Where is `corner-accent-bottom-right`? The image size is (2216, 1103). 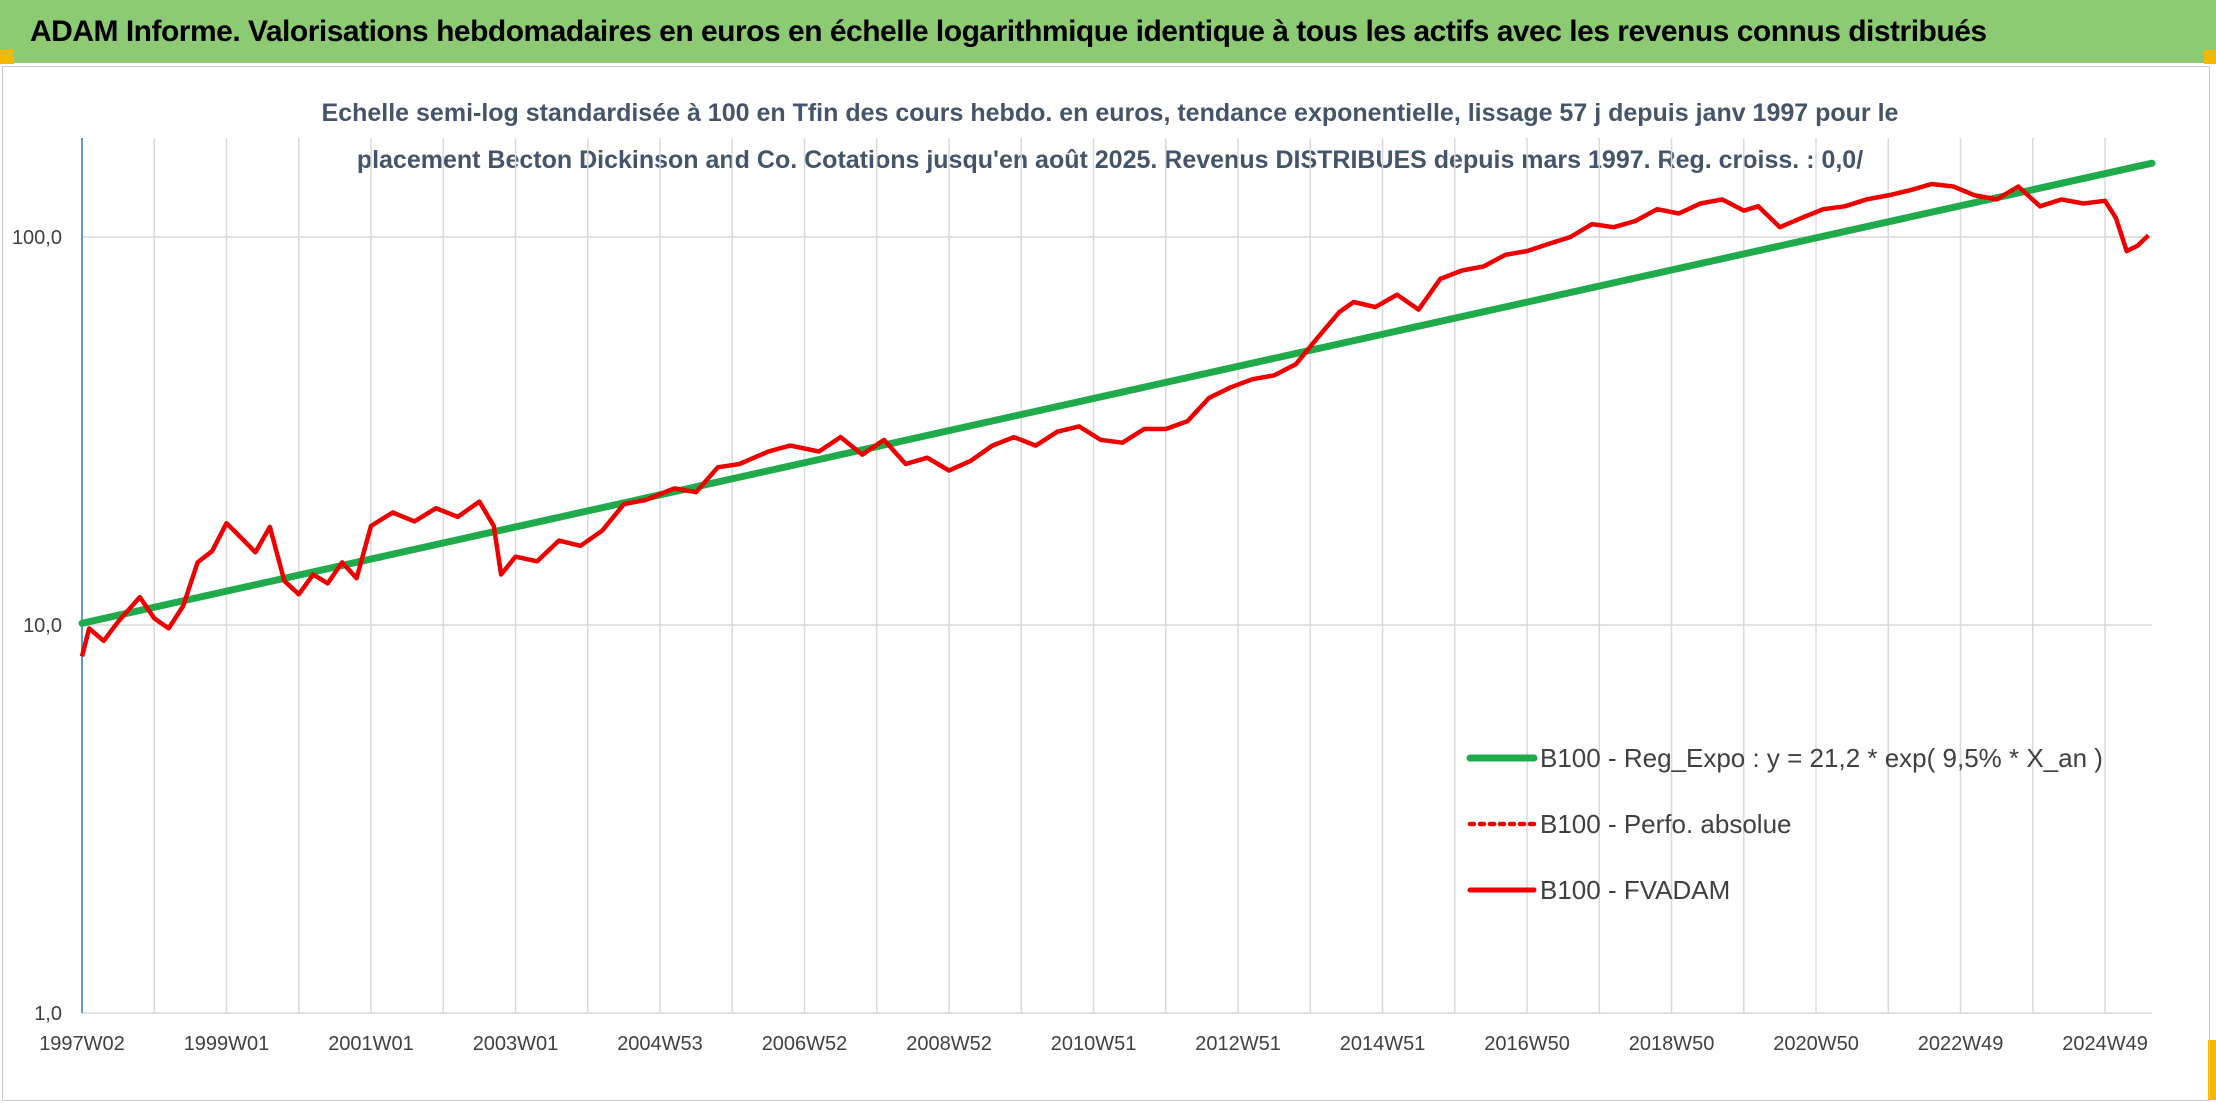 corner-accent-bottom-right is located at coordinates (2212, 1070).